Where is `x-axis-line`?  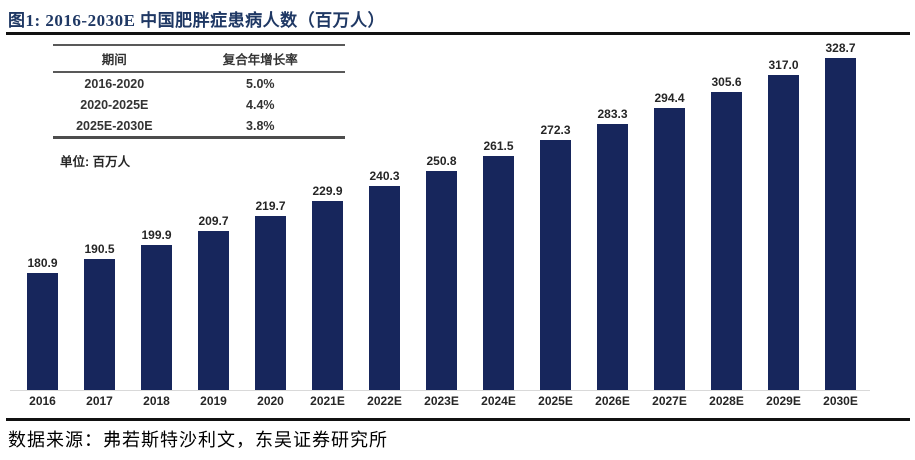 x-axis-line is located at coordinates (440, 390).